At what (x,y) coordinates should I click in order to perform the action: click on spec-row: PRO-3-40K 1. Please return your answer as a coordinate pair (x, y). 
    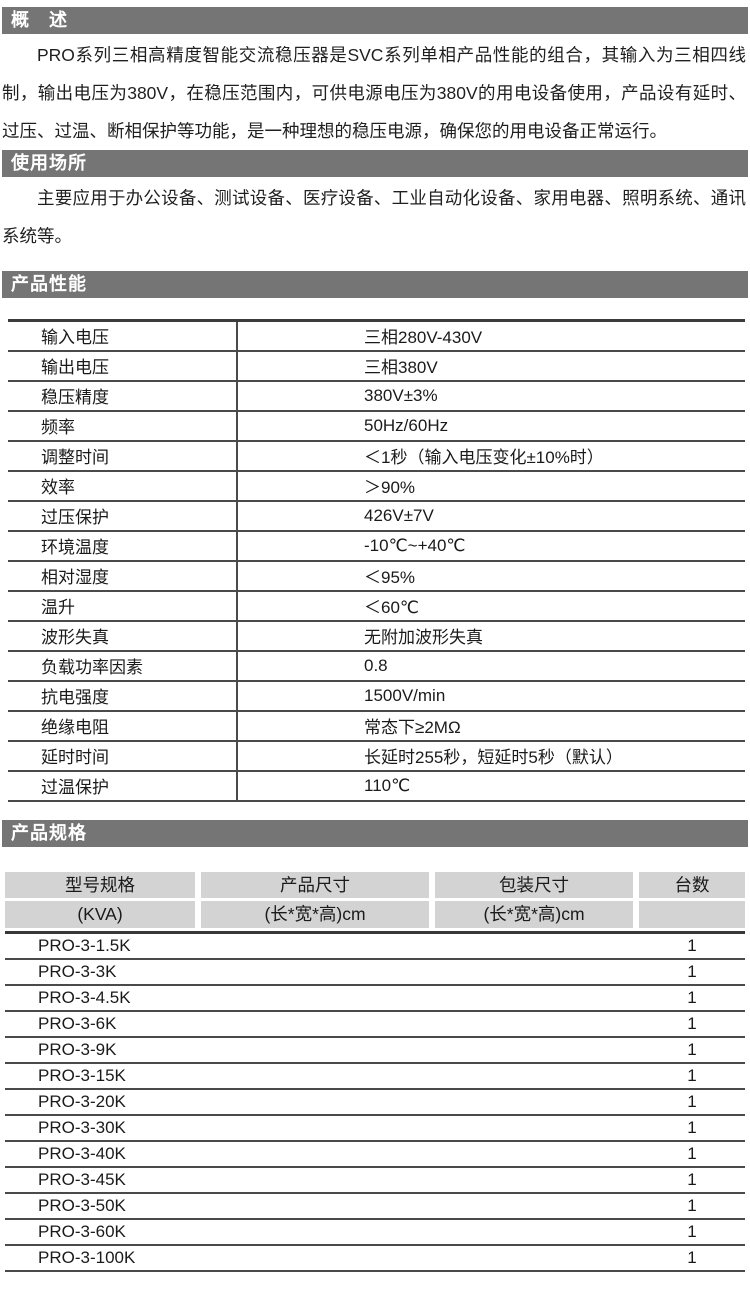
    Looking at the image, I should click on (375, 1155).